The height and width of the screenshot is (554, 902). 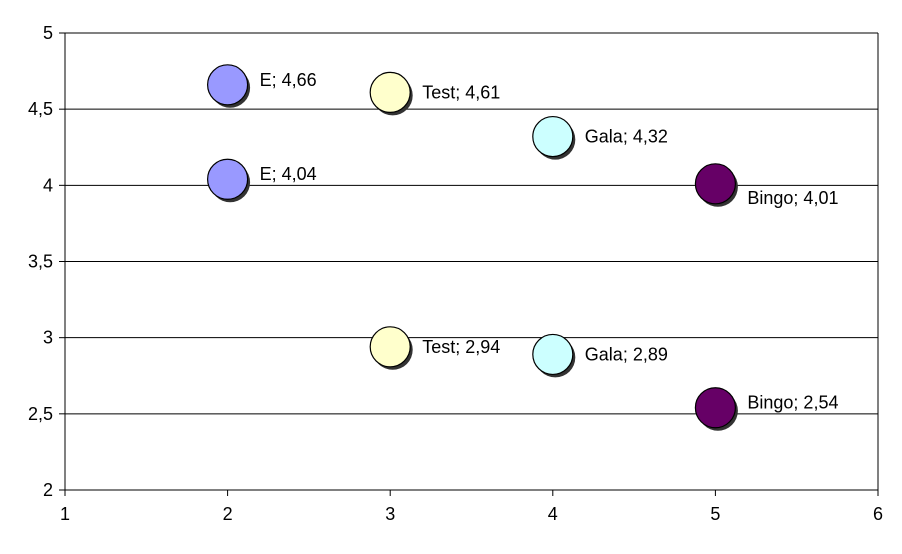 I want to click on y-tick-label: 5, so click(x=48, y=33).